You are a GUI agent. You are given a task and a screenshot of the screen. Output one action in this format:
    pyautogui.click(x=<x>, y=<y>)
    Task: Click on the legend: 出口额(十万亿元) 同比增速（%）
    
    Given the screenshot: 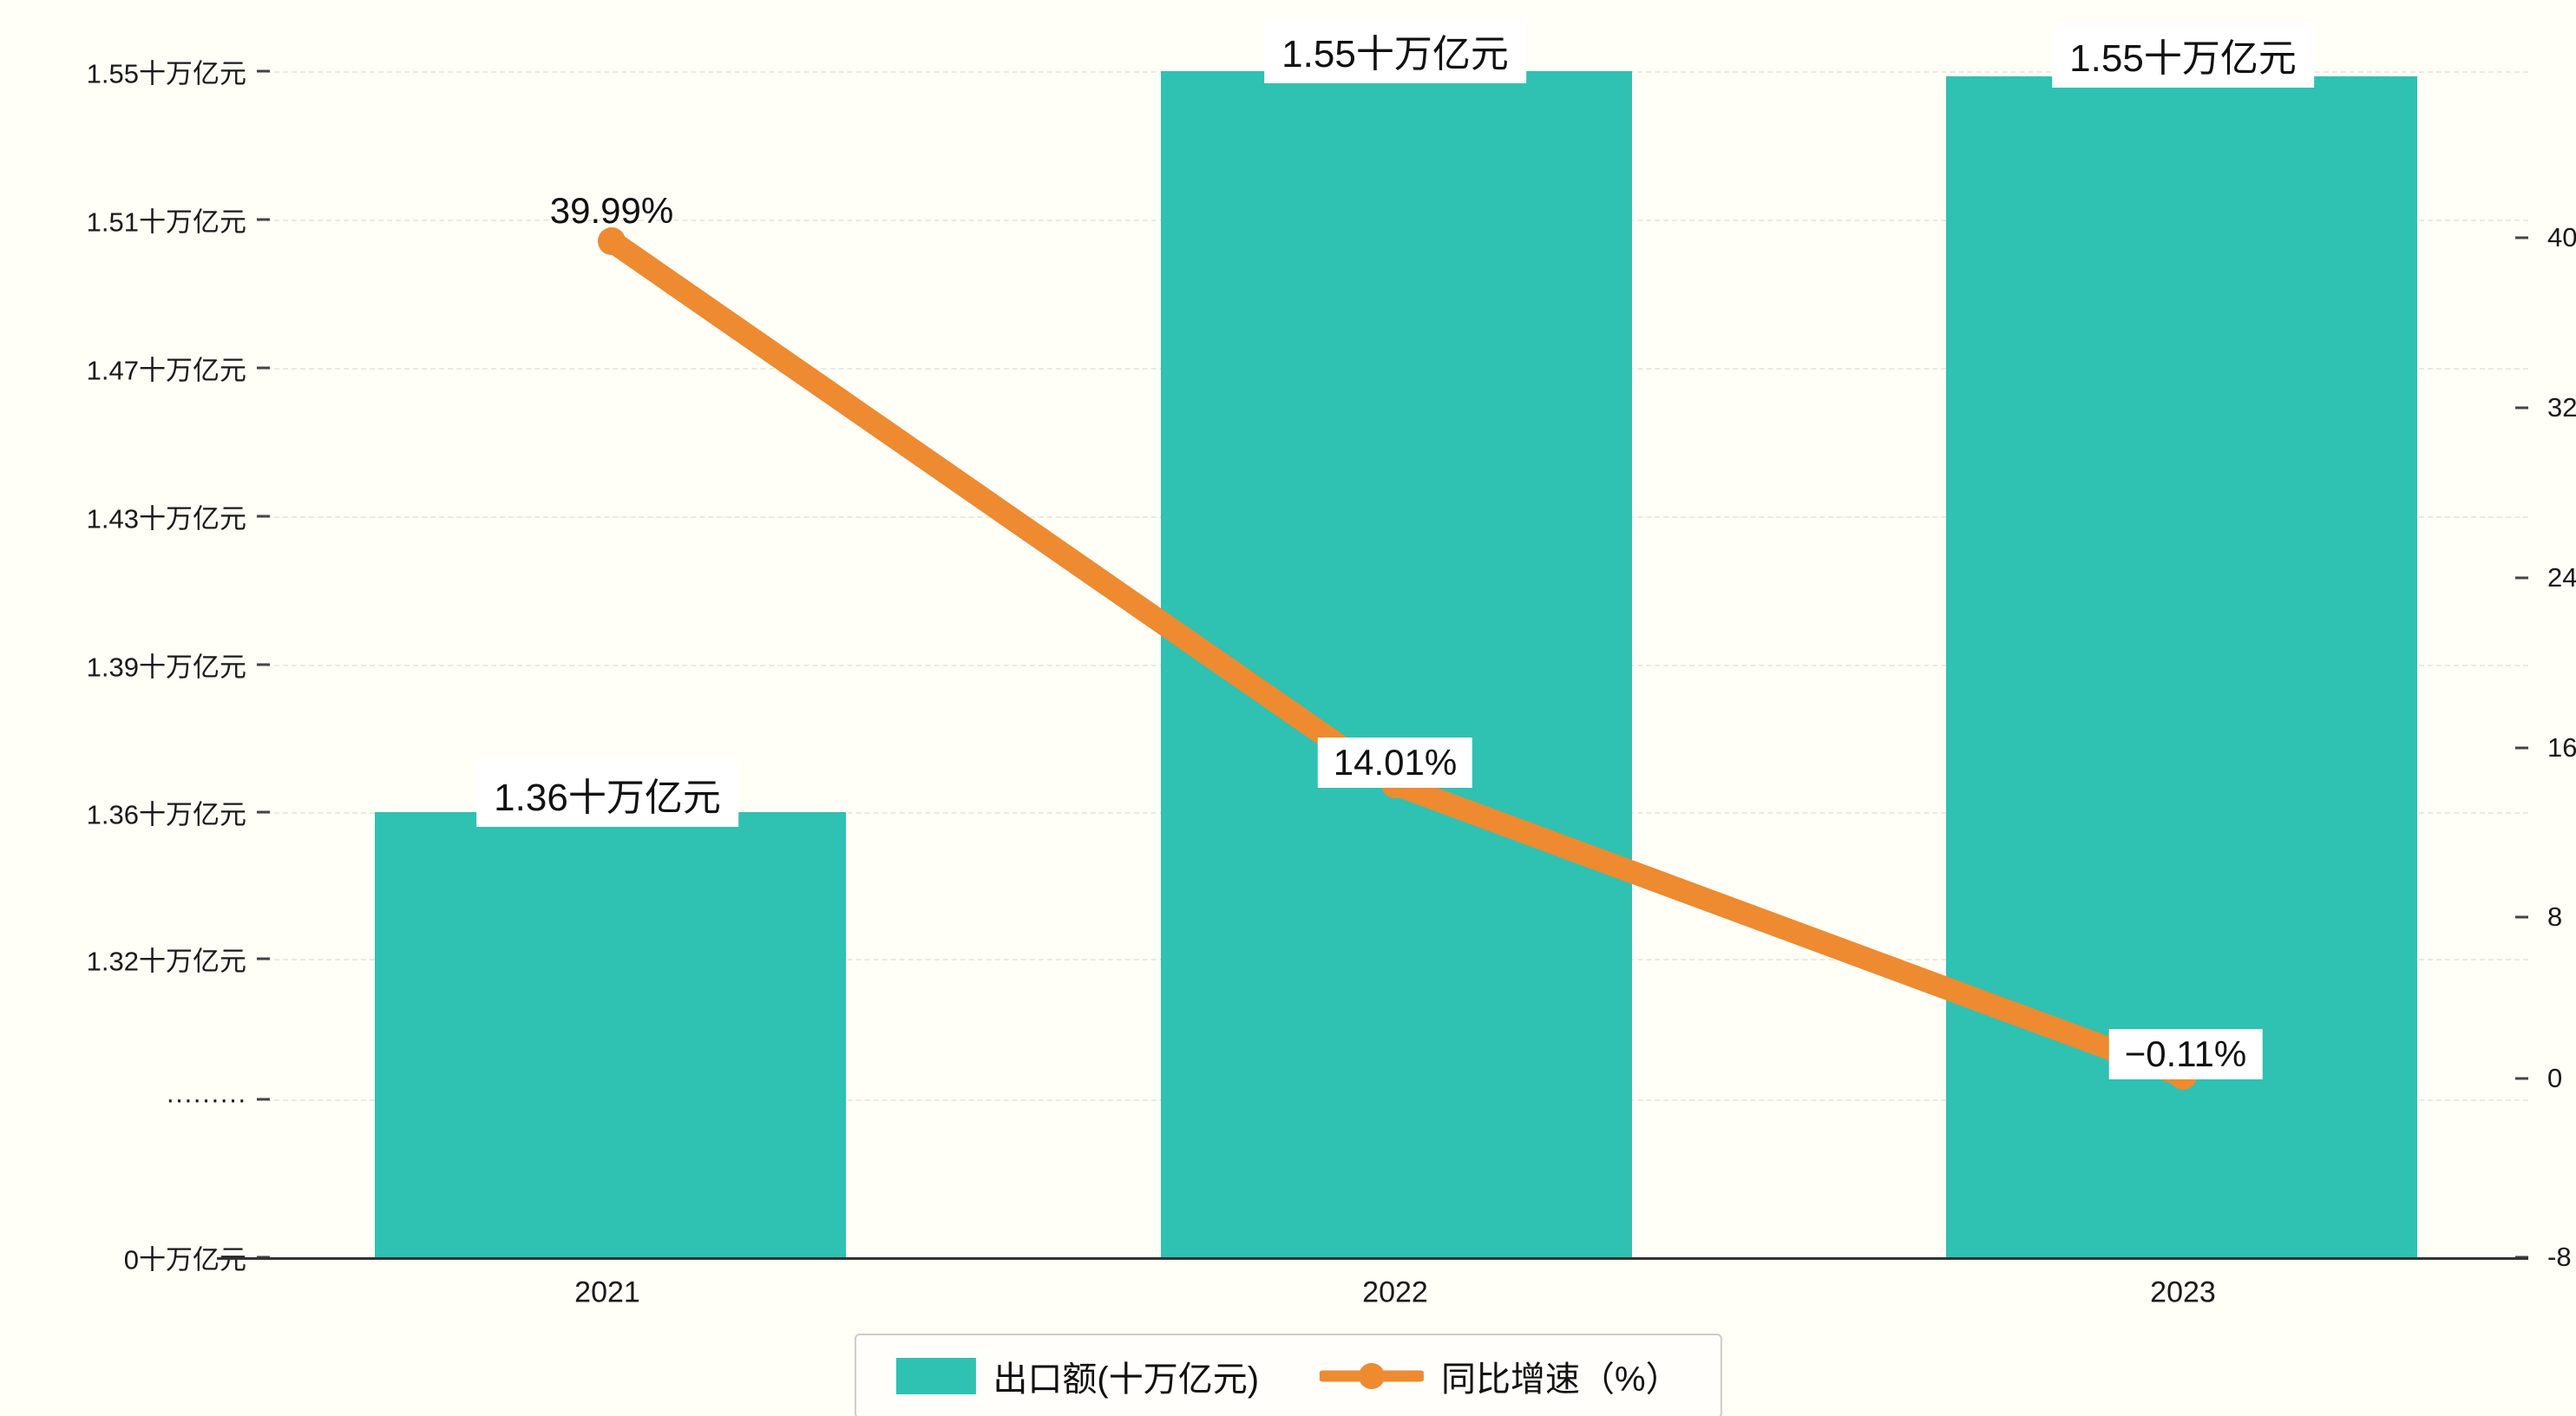 What is the action you would take?
    pyautogui.click(x=1288, y=1375)
    